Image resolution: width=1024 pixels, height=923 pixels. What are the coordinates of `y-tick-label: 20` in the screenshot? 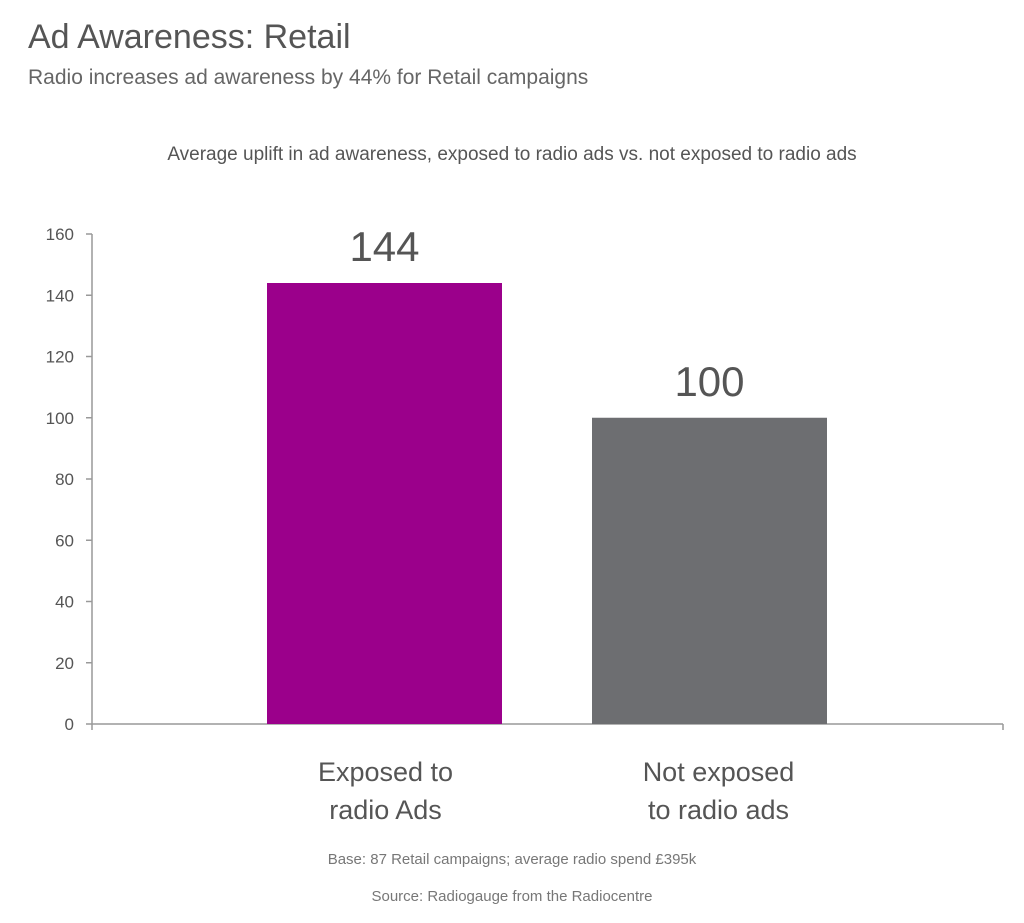 It's located at (64, 663).